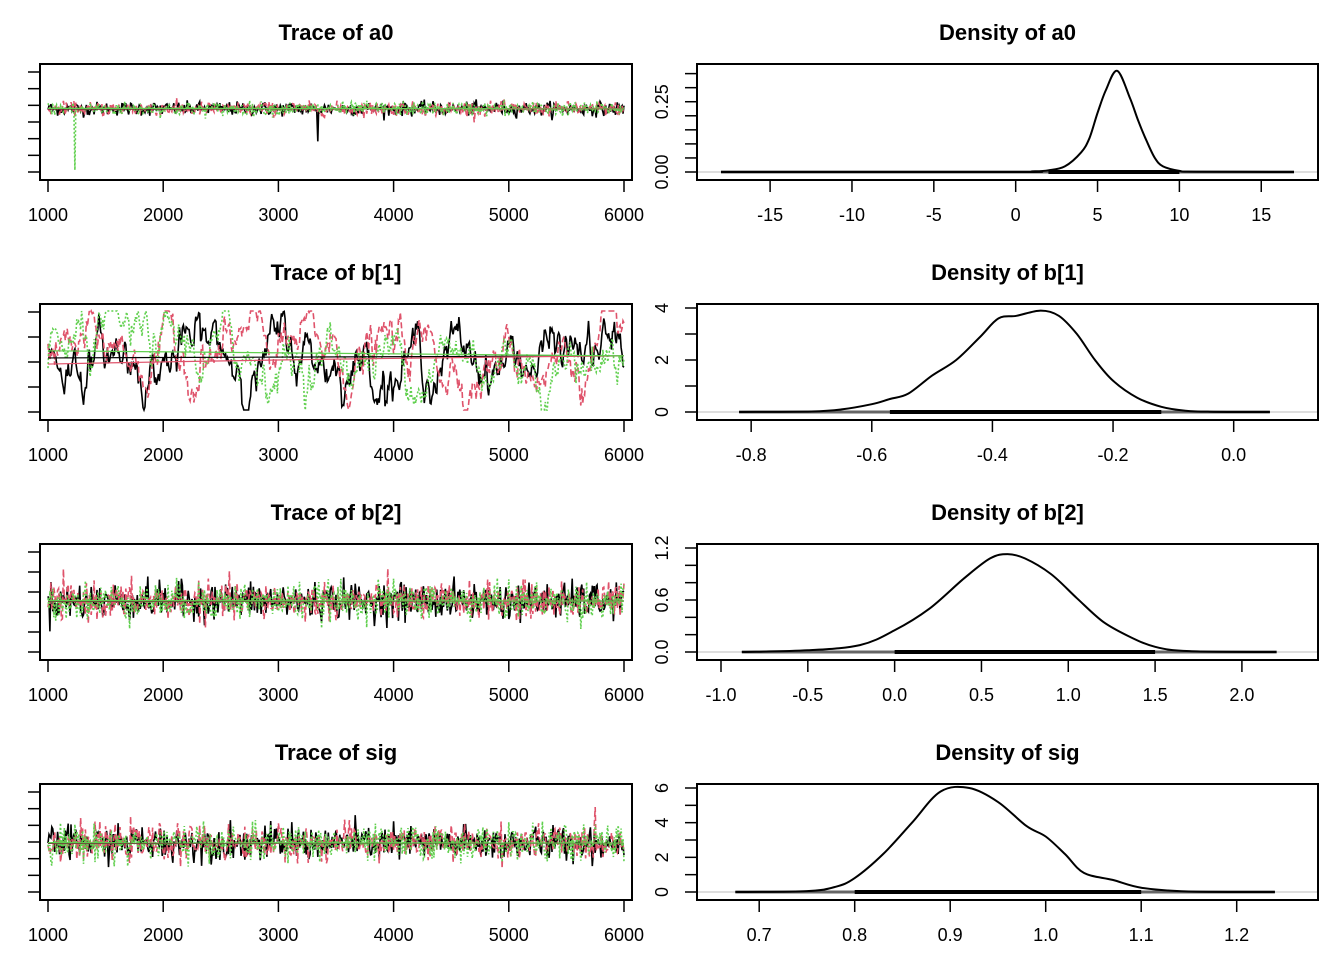 The height and width of the screenshot is (960, 1344). Describe the element at coordinates (1007, 752) in the screenshot. I see `panel-title: Density of sig` at that location.